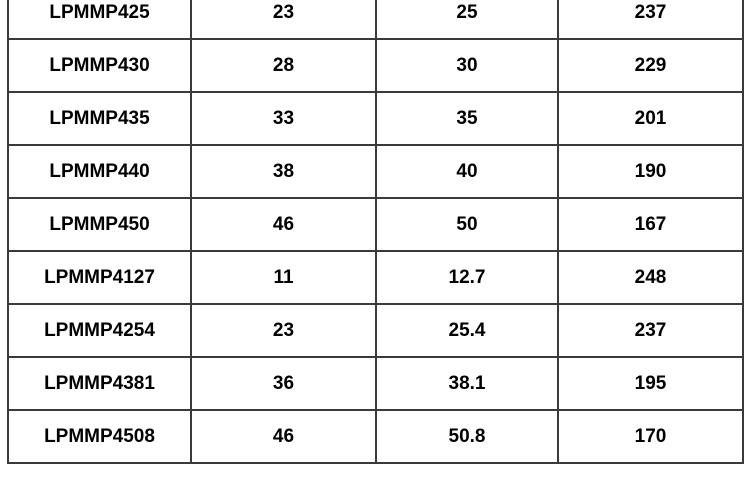  I want to click on model-cell: LPMMP450, so click(99, 224).